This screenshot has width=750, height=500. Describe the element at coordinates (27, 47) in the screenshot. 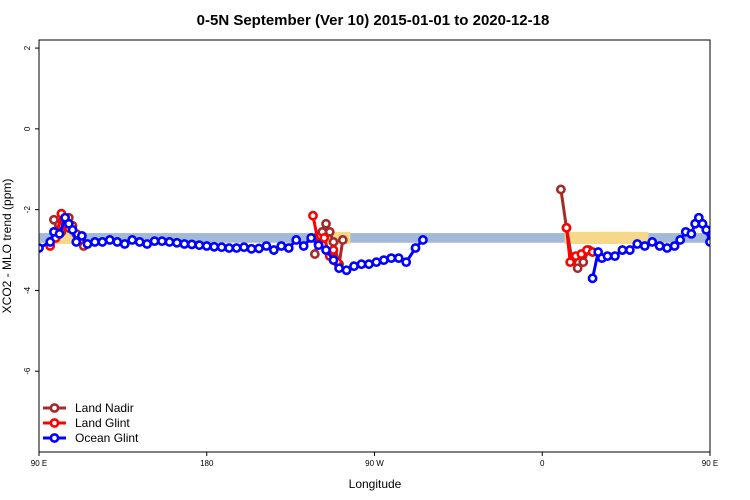

I see `y-tick-label-0: 2` at that location.